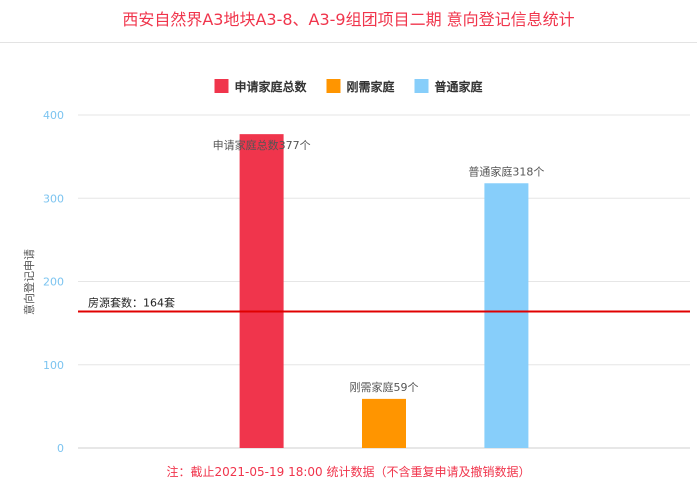 This screenshot has height=480, width=697. Describe the element at coordinates (271, 86) in the screenshot. I see `legend-label: 申请家庭总数` at that location.